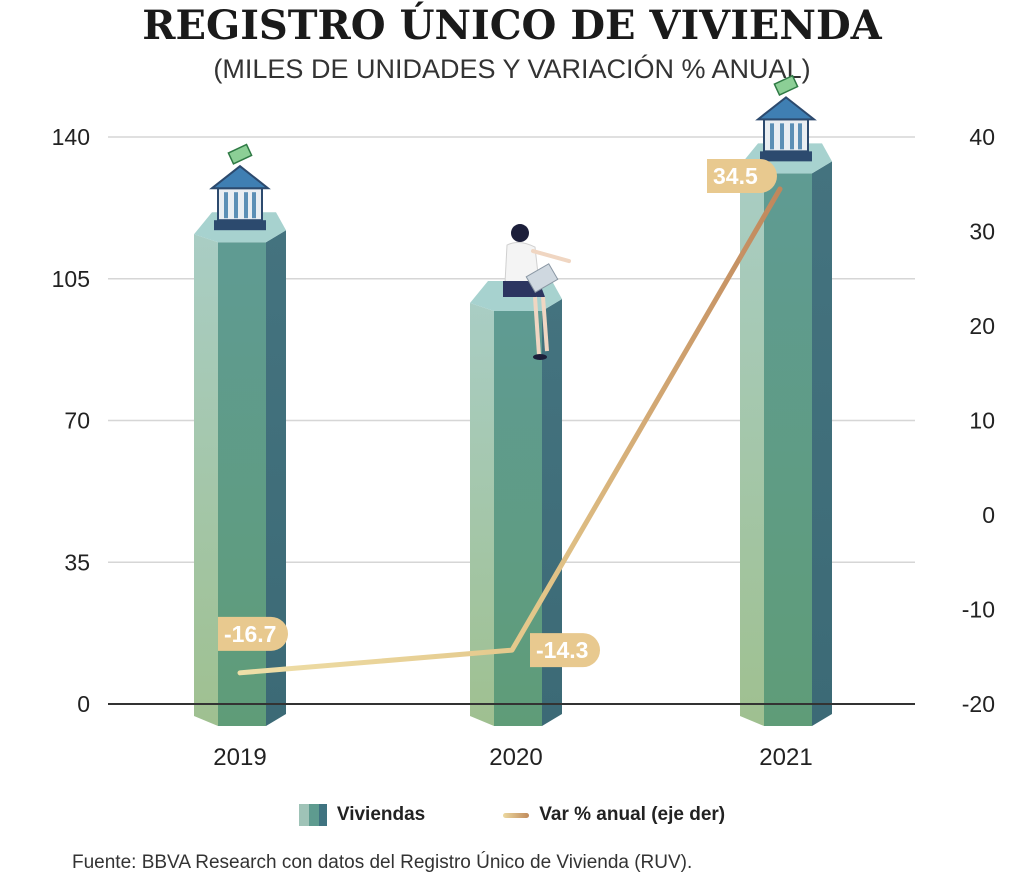 The height and width of the screenshot is (875, 1024). What do you see at coordinates (978, 610) in the screenshot?
I see `y-right-tick-label: -10` at bounding box center [978, 610].